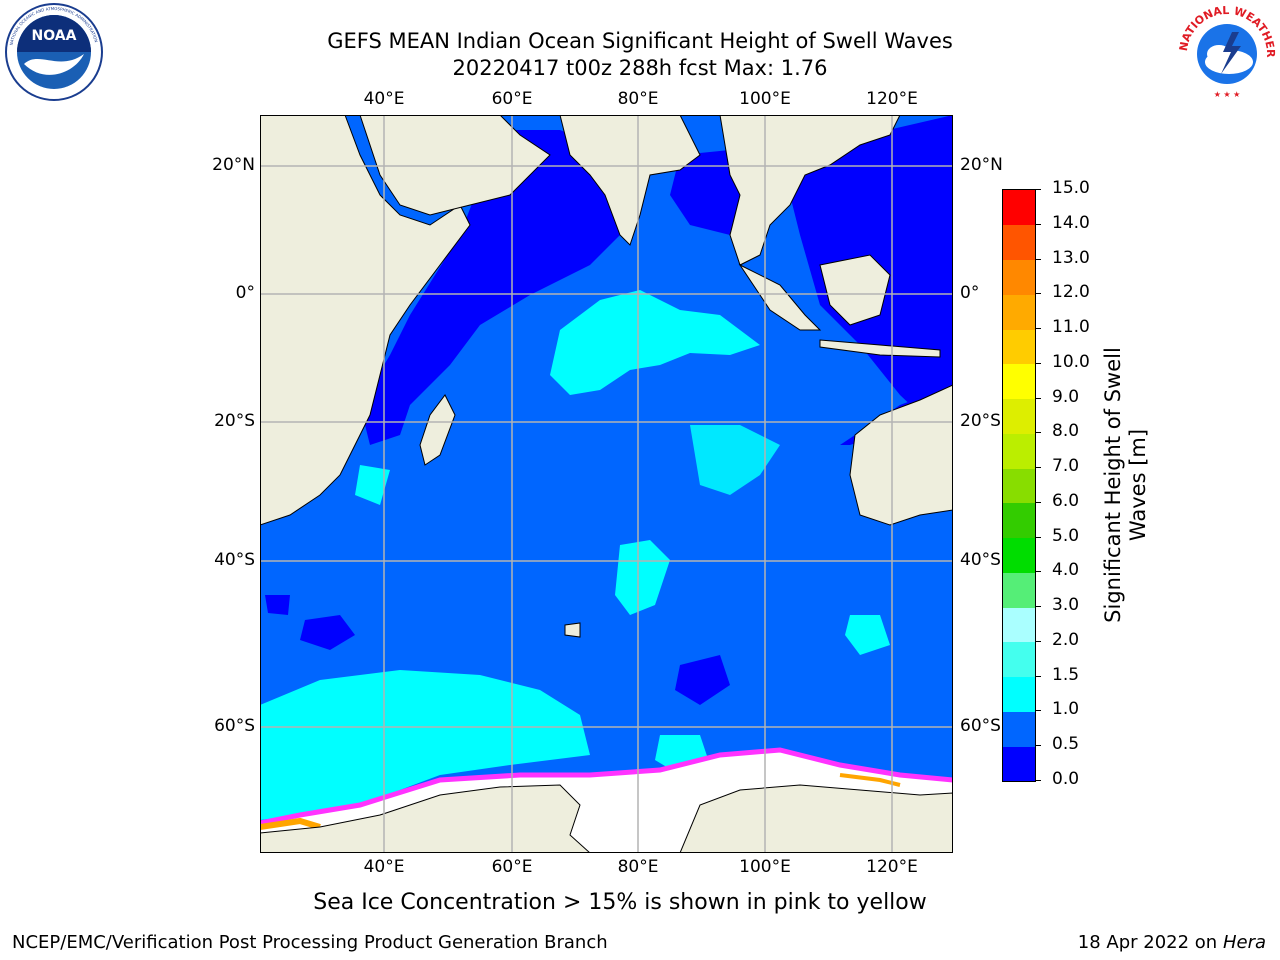 Image resolution: width=1280 pixels, height=960 pixels. I want to click on map-subtitle: 20220417 t00z 288h fcst Max: 1.76, so click(640, 68).